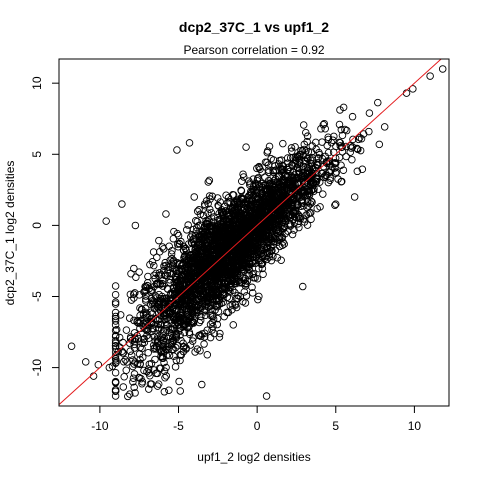 Image resolution: width=480 pixels, height=485 pixels. Describe the element at coordinates (253, 457) in the screenshot. I see `x-axis-label: upf1_2 log2 densities` at that location.